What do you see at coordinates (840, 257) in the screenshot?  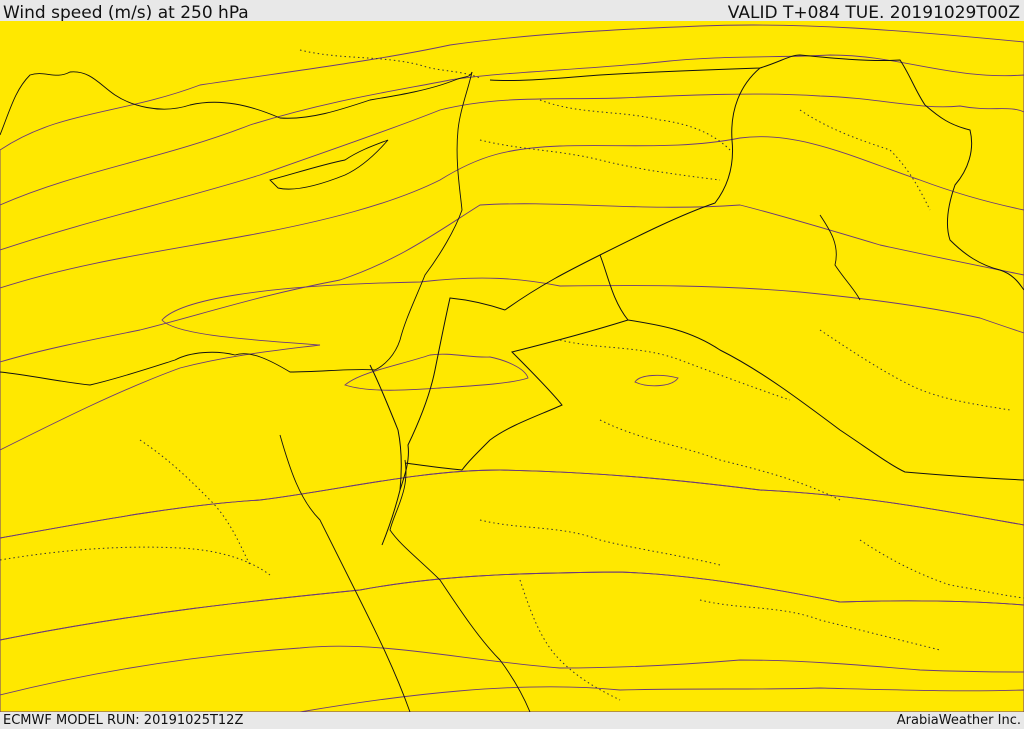 I see `coastline-gulf` at bounding box center [840, 257].